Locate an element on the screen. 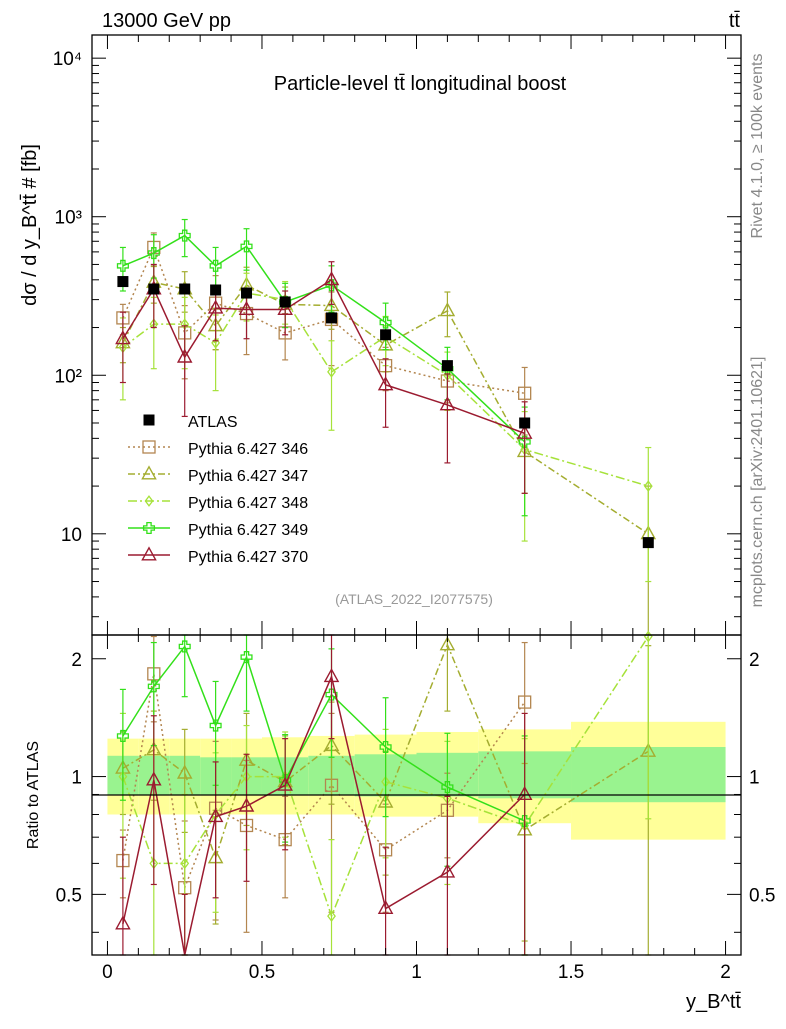 The image size is (786, 1029). main-y-tick-label: 10³ is located at coordinates (68, 218).